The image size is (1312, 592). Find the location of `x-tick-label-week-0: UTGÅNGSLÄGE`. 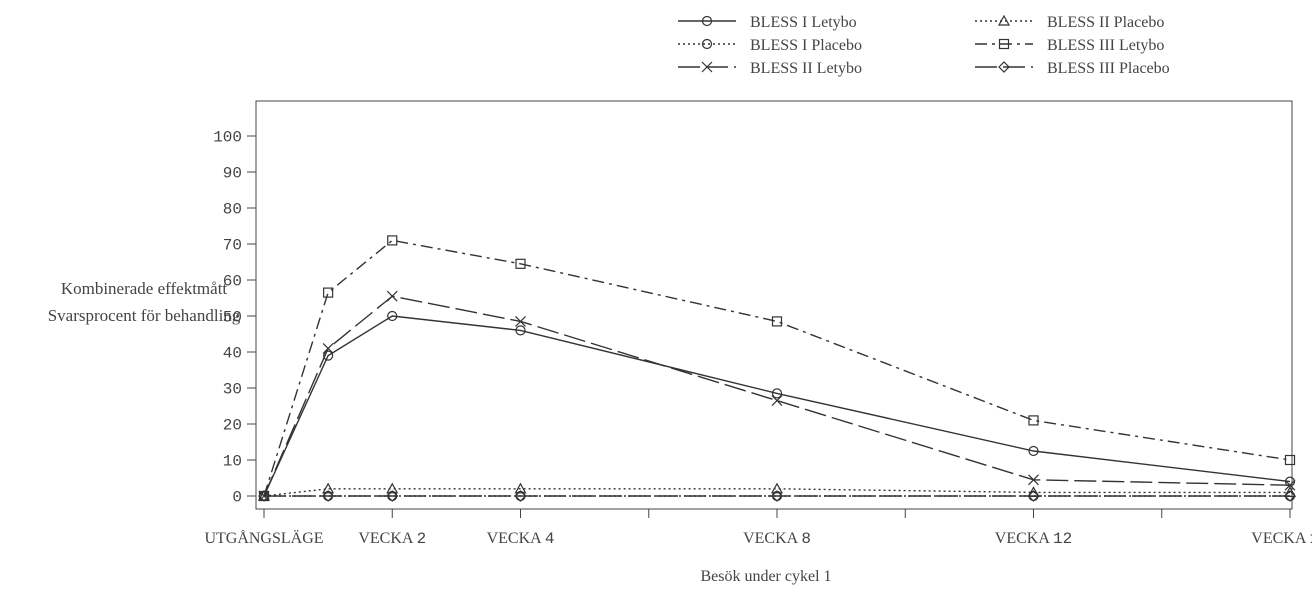

x-tick-label-week-0: UTGÅNGSLÄGE is located at coordinates (263, 538).